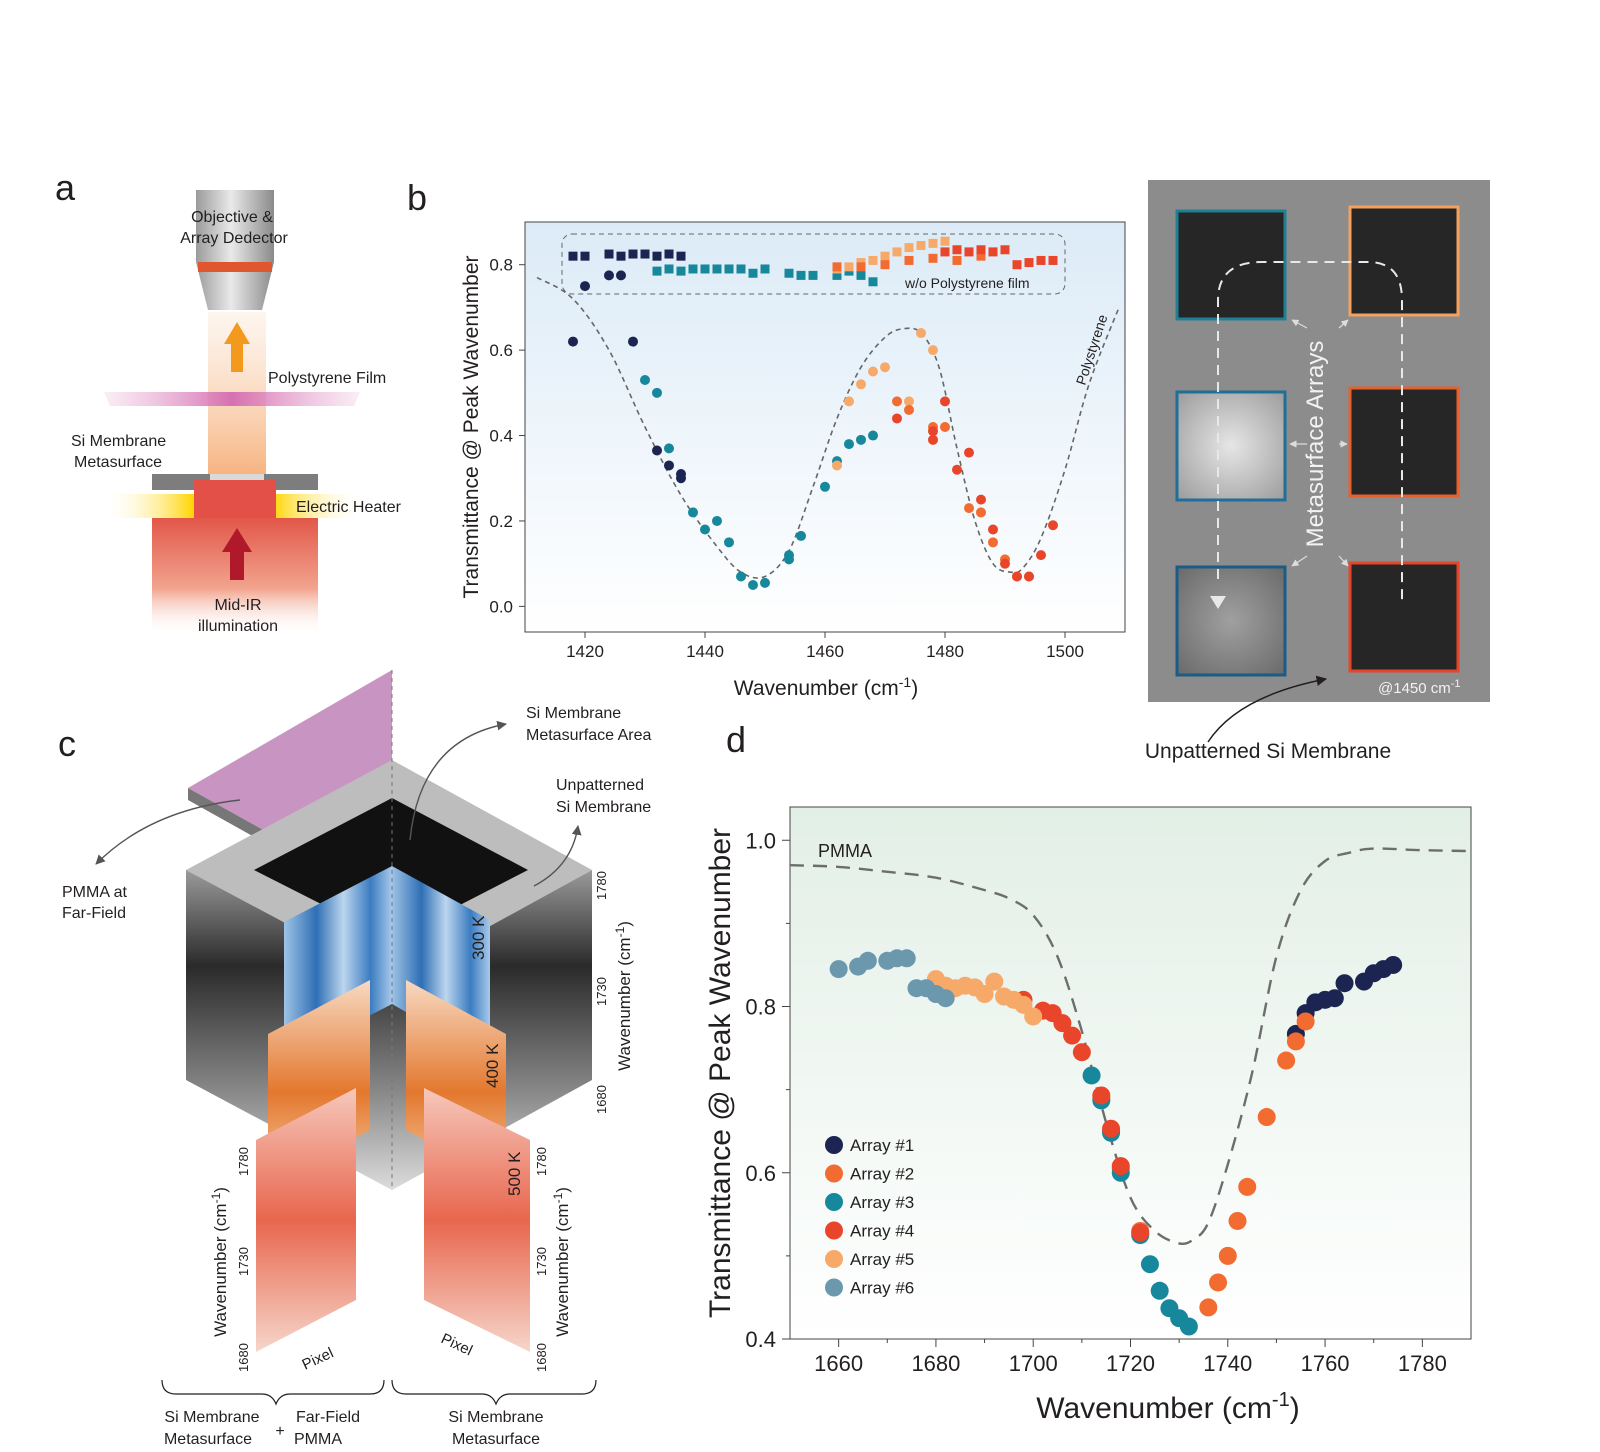  Describe the element at coordinates (65, 187) in the screenshot. I see `panel-label-a: a` at that location.